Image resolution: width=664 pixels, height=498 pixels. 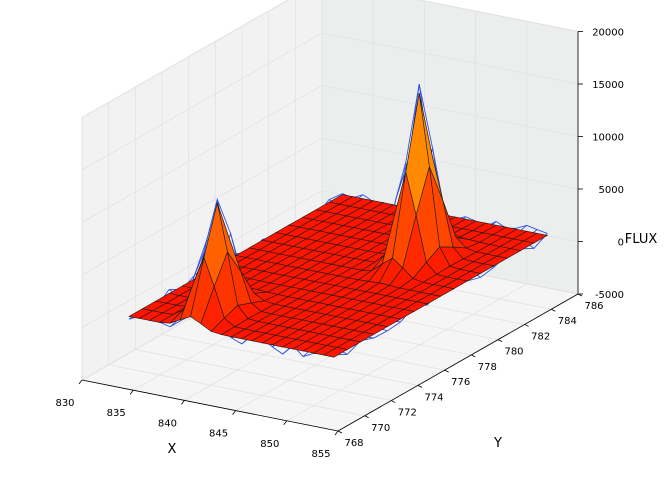 I want to click on z-tick-label: 10000, so click(x=608, y=138).